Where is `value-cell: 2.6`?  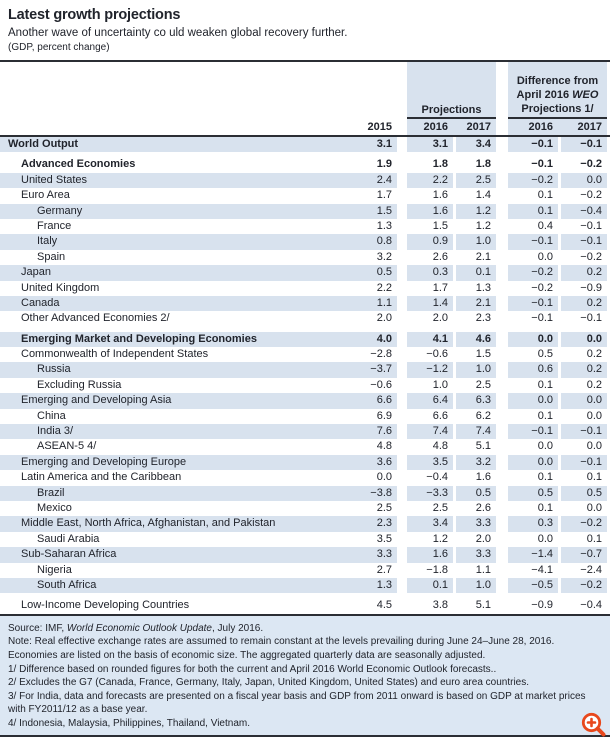
value-cell: 2.6 is located at coordinates (440, 256).